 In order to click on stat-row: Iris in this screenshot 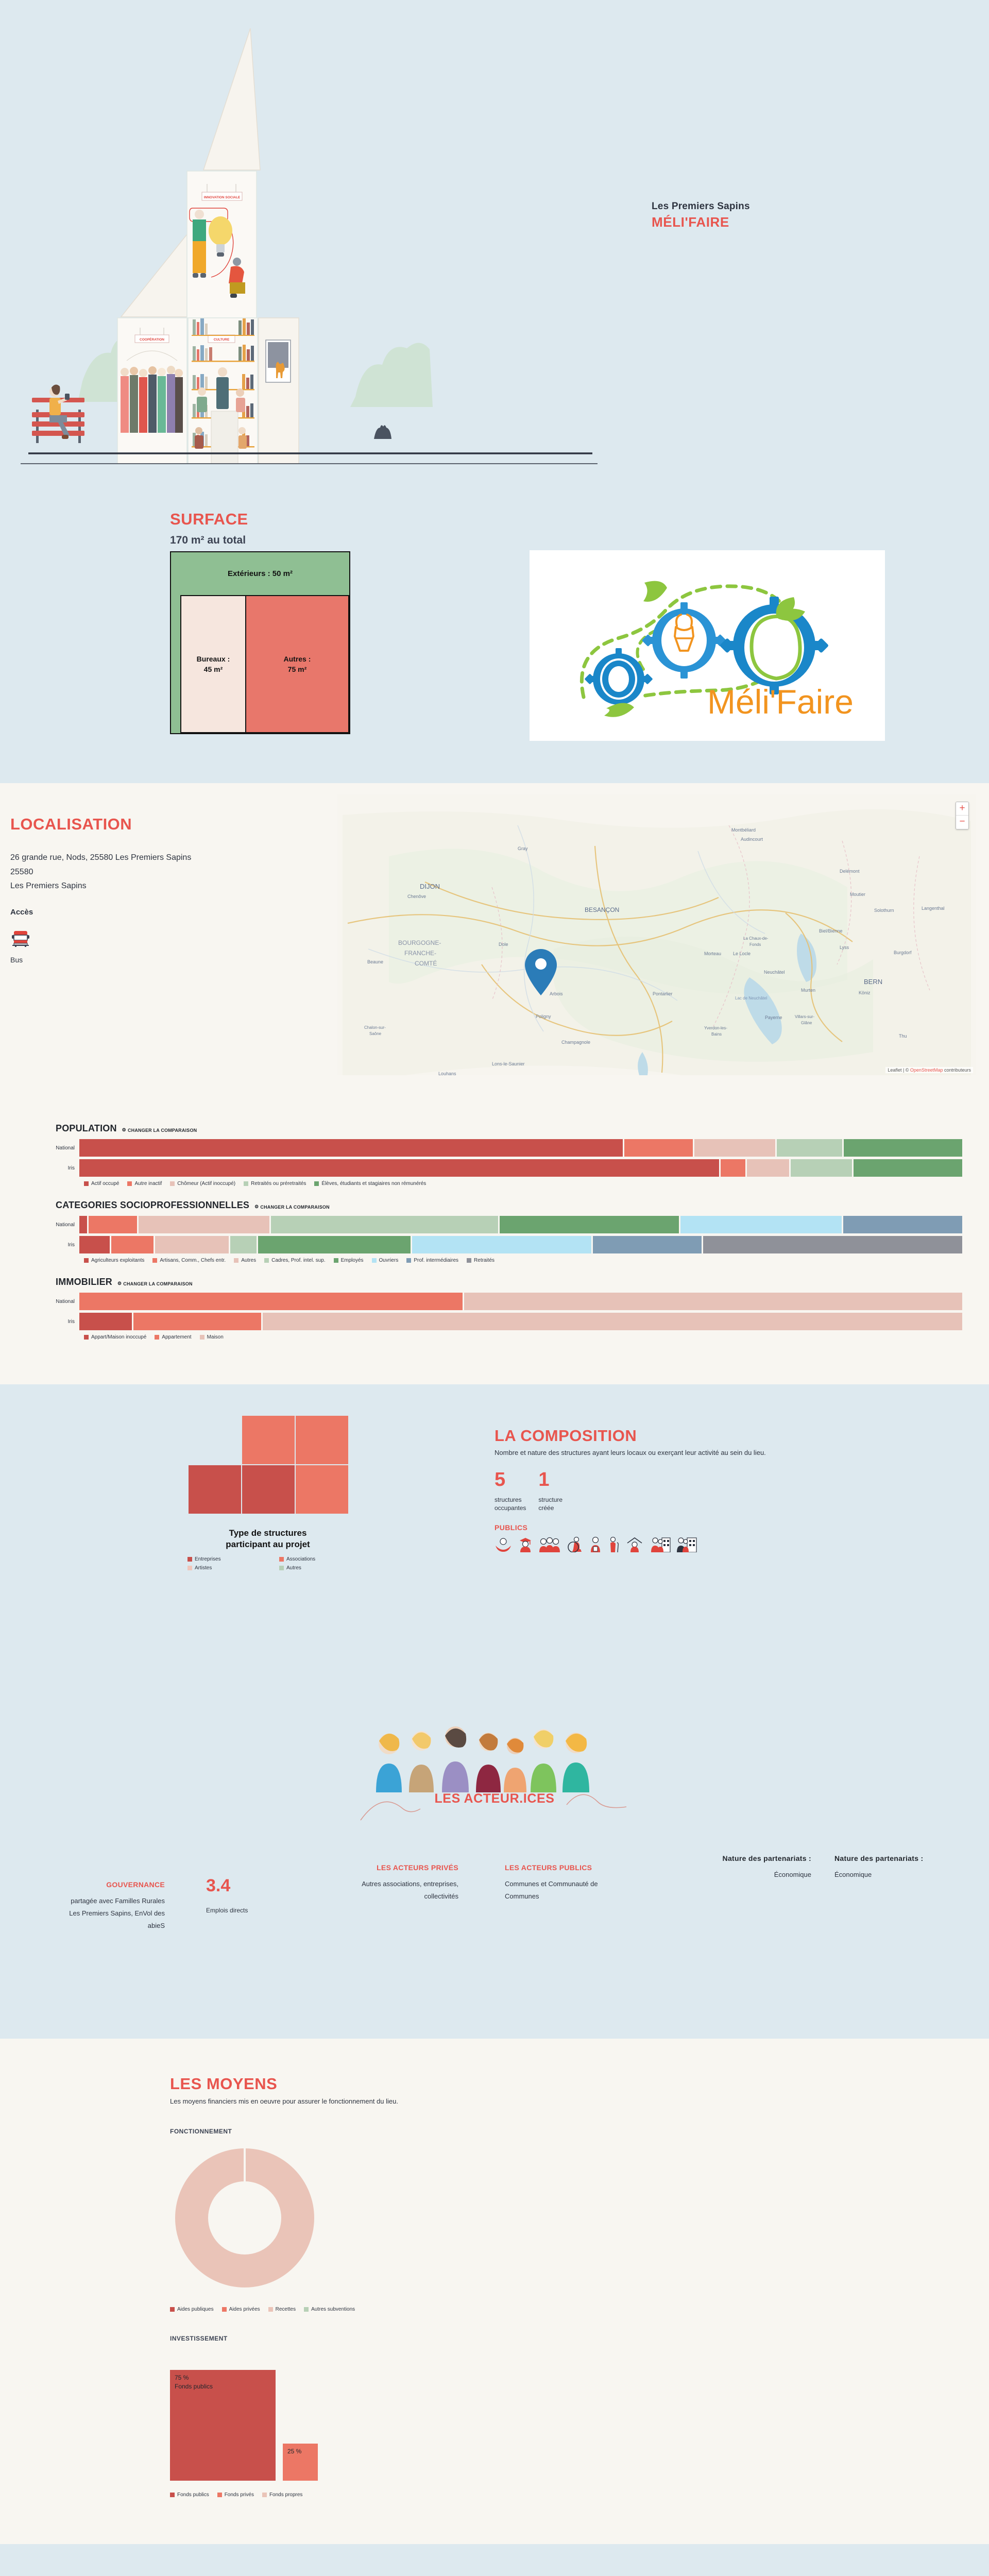, I will do `click(509, 1321)`.